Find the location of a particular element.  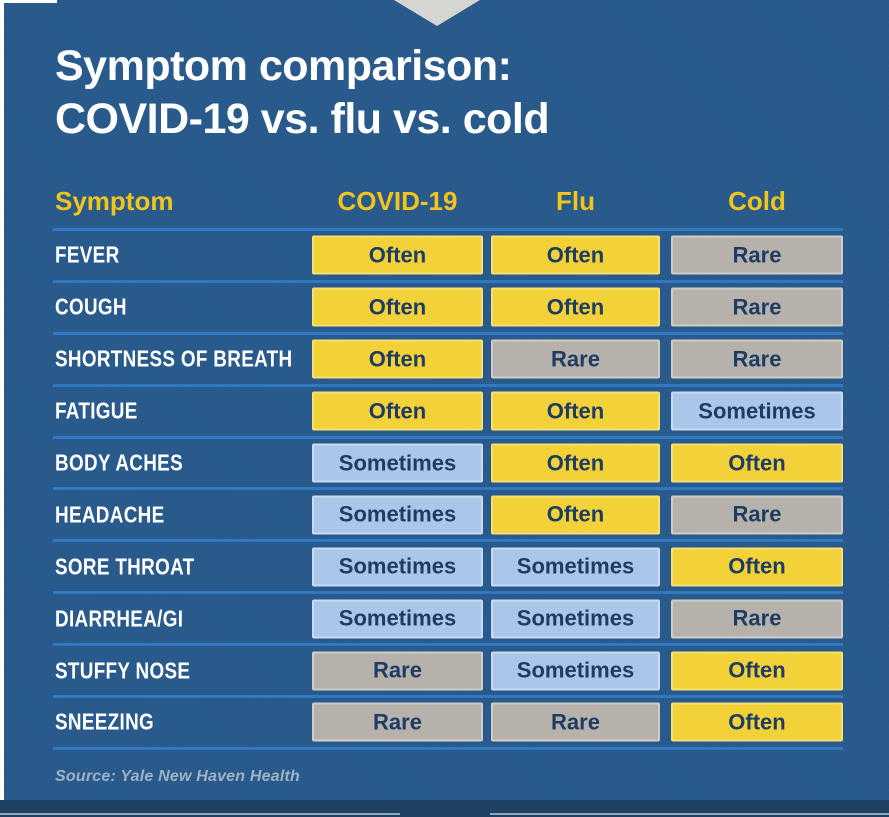

footer-accent-line-gap is located at coordinates (445, 814).